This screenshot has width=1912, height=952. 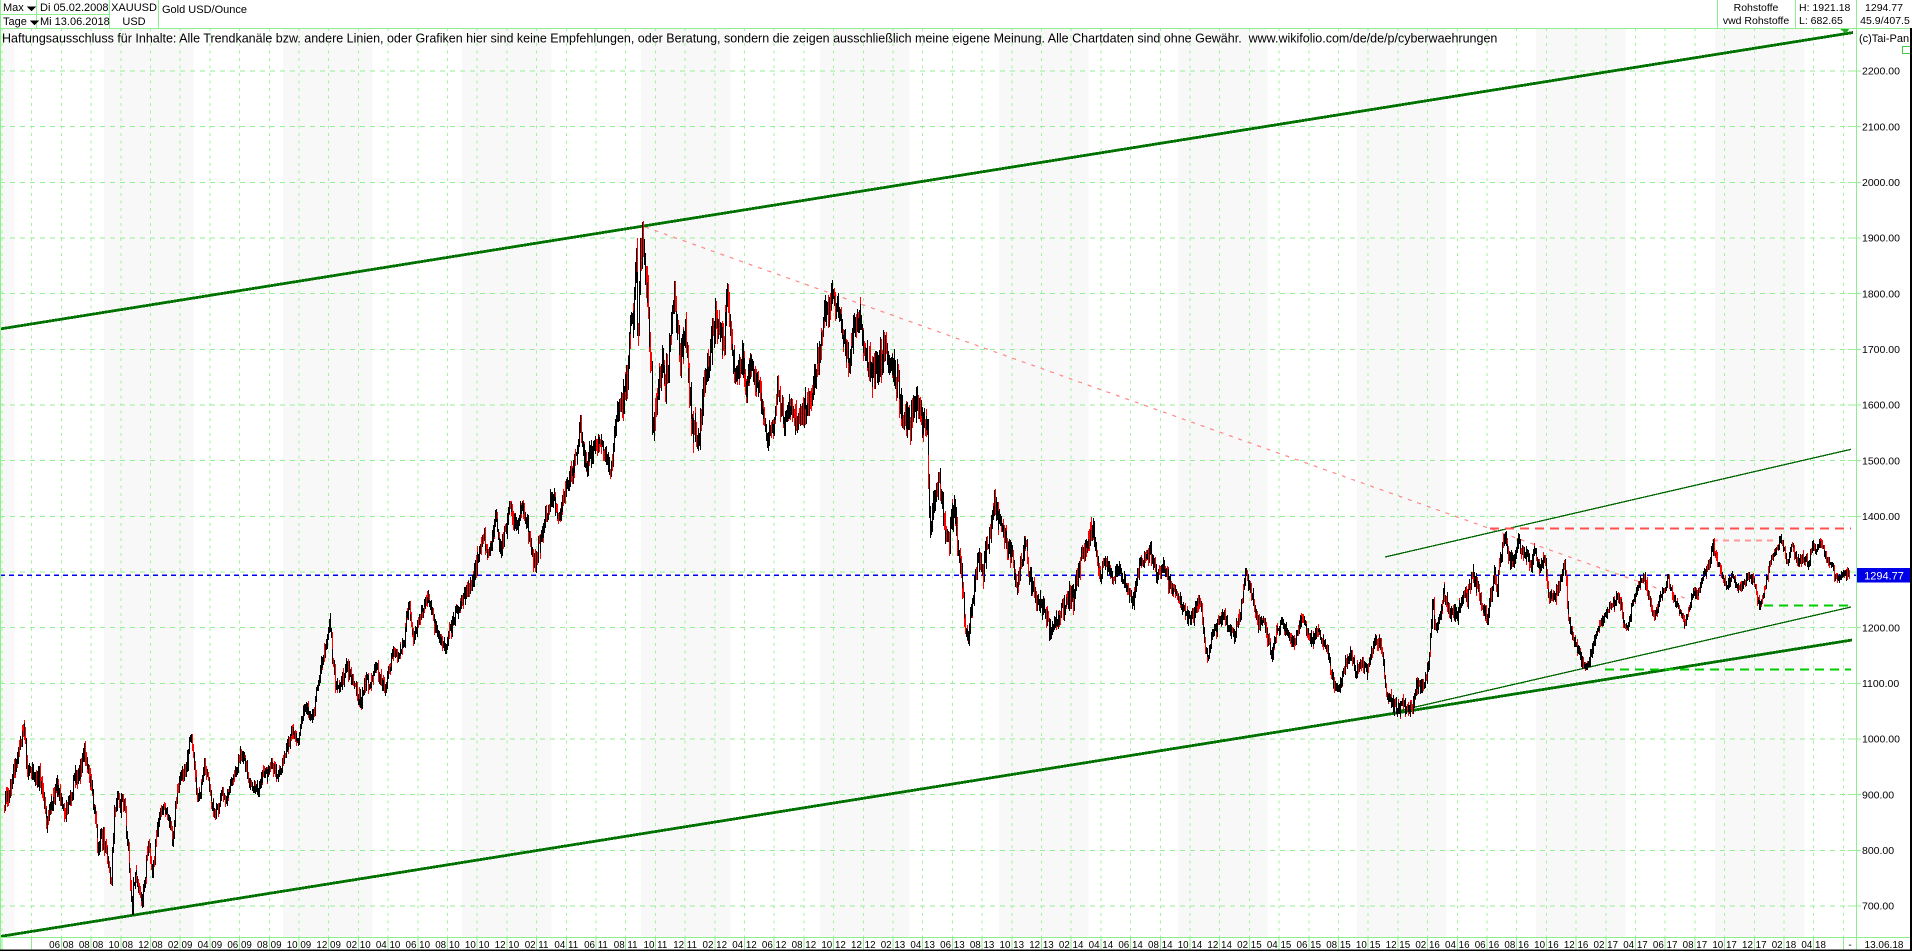 I want to click on svg-text: 06 13, so click(x=952, y=945).